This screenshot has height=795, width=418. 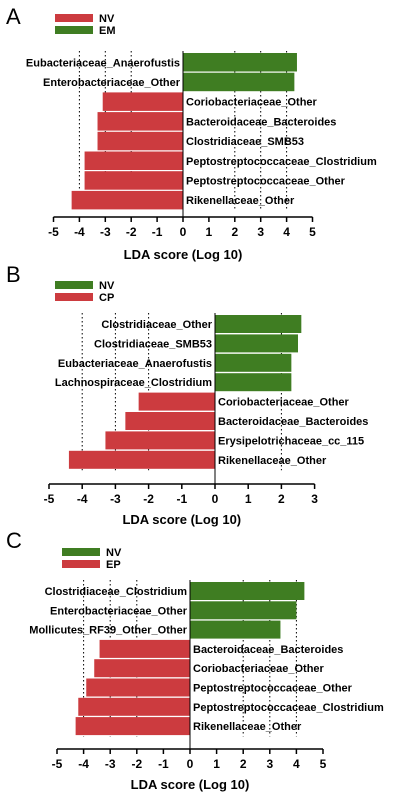 I want to click on panel-letter: C, so click(x=14, y=540).